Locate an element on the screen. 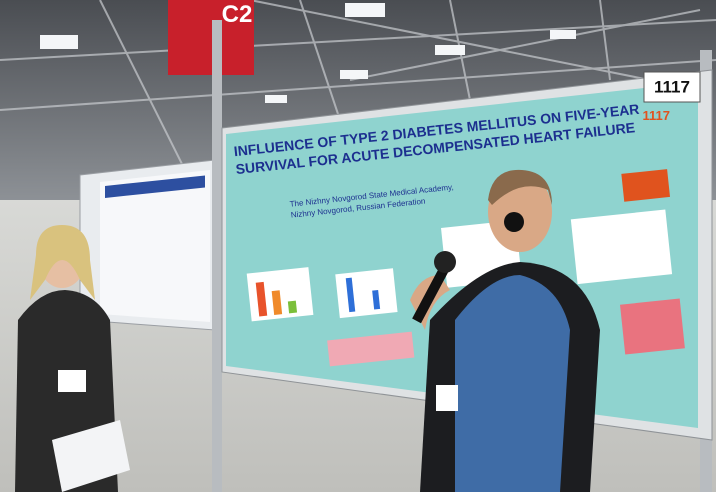 The image size is (716, 492). board-number-card is located at coordinates (672, 87).